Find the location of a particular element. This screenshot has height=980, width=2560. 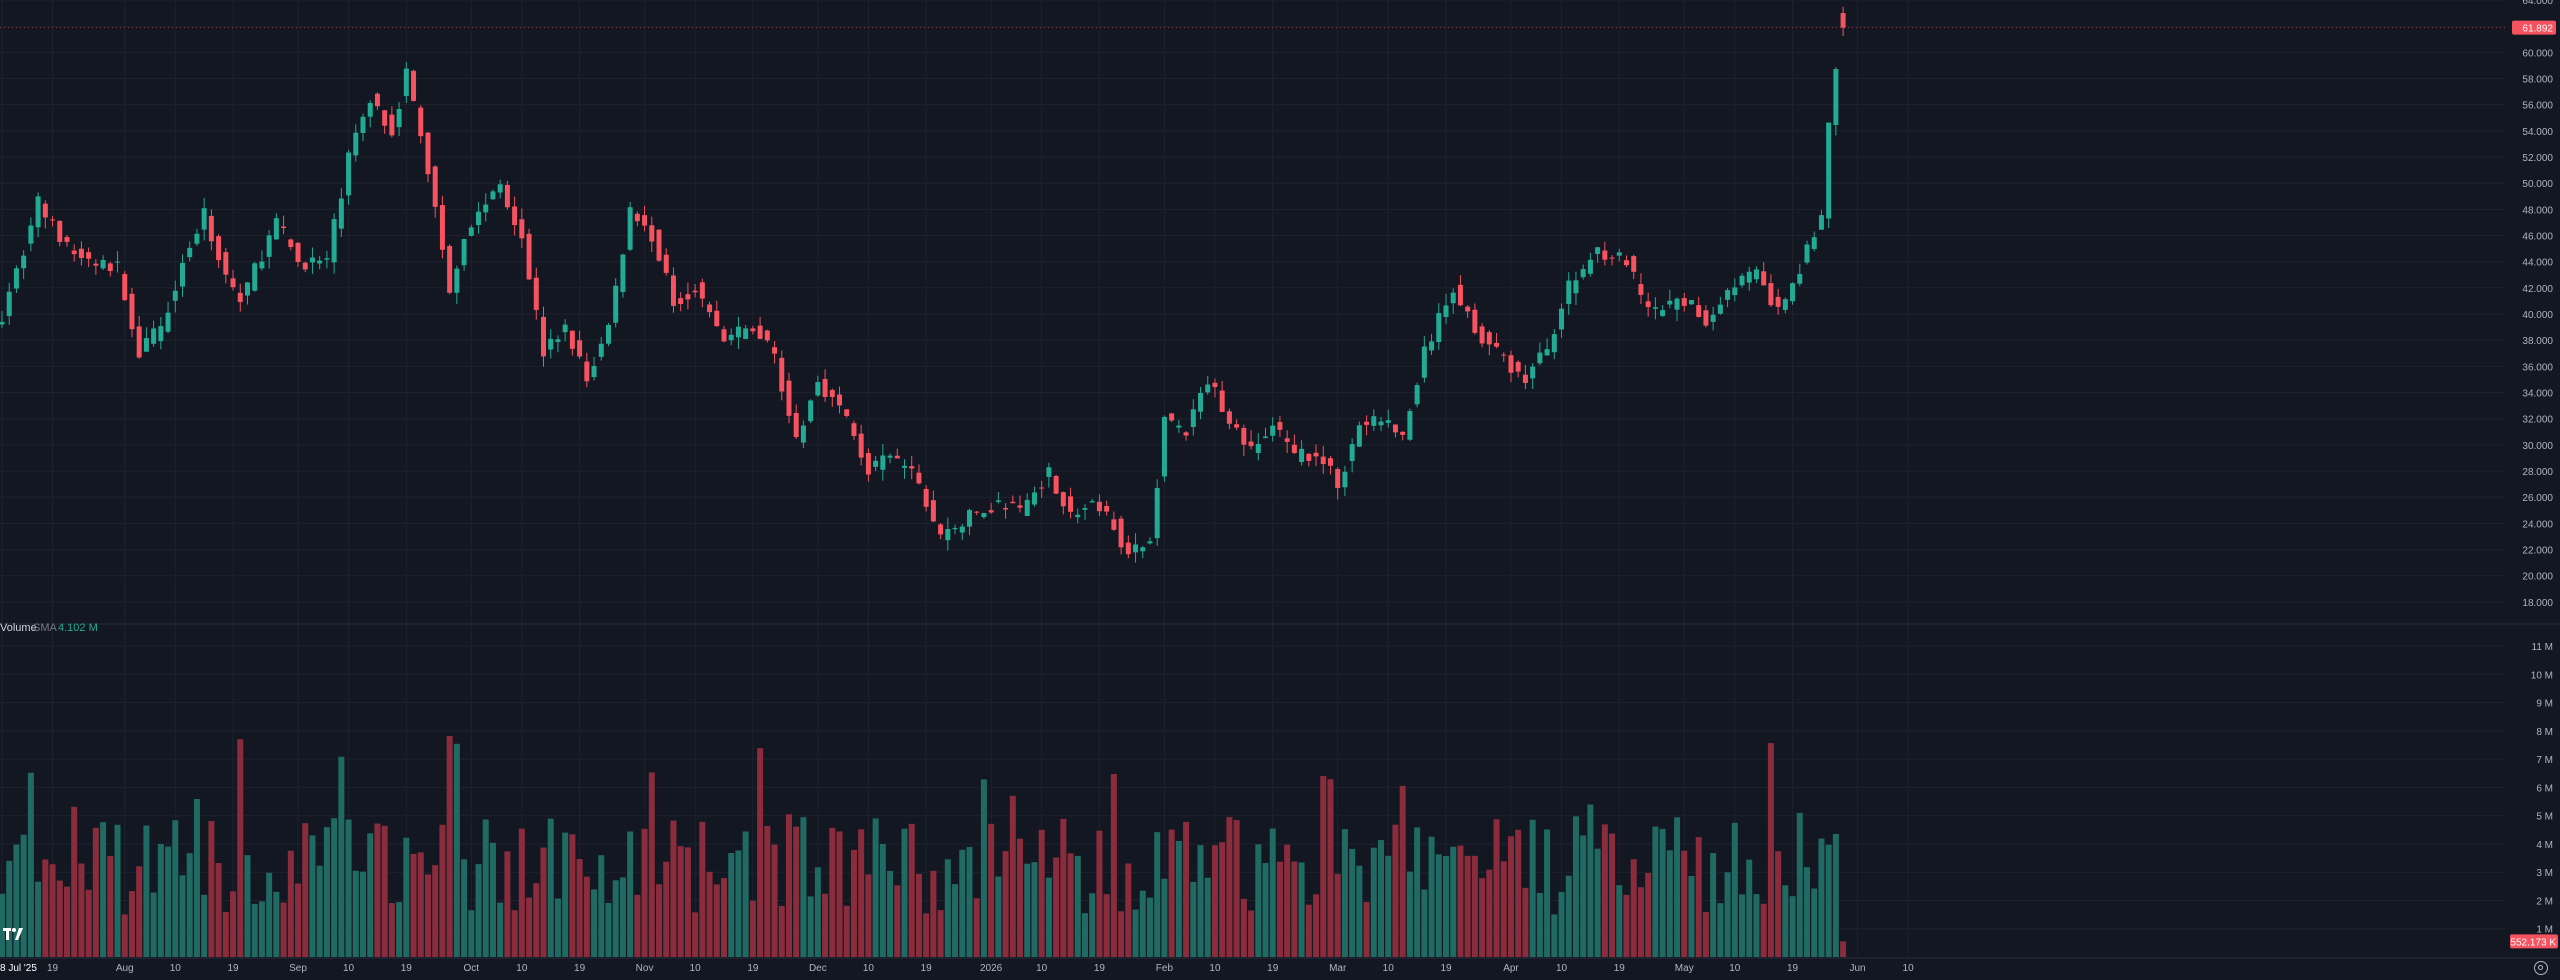

time-tick-label: Sep is located at coordinates (298, 968).